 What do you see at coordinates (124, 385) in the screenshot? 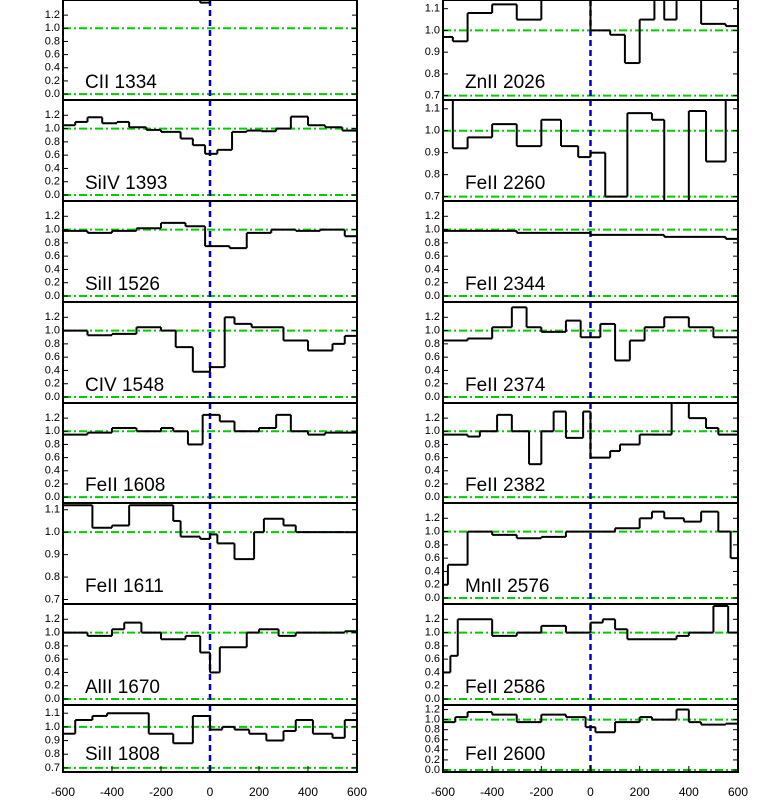
I see `panel-label: CIV 1548` at bounding box center [124, 385].